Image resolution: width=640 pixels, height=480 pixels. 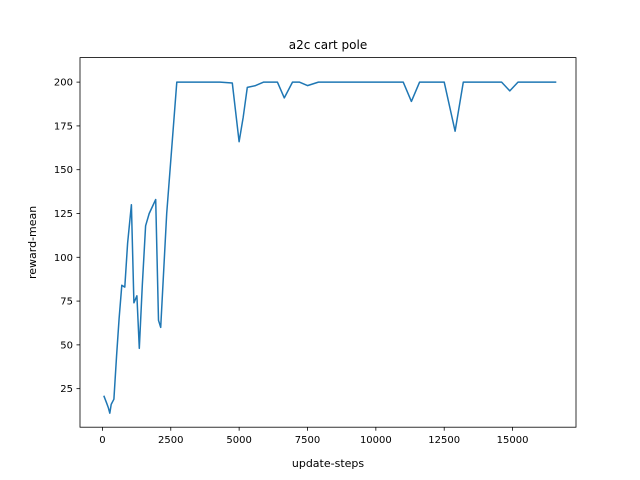 What do you see at coordinates (66, 302) in the screenshot?
I see `y-tick-label: 75` at bounding box center [66, 302].